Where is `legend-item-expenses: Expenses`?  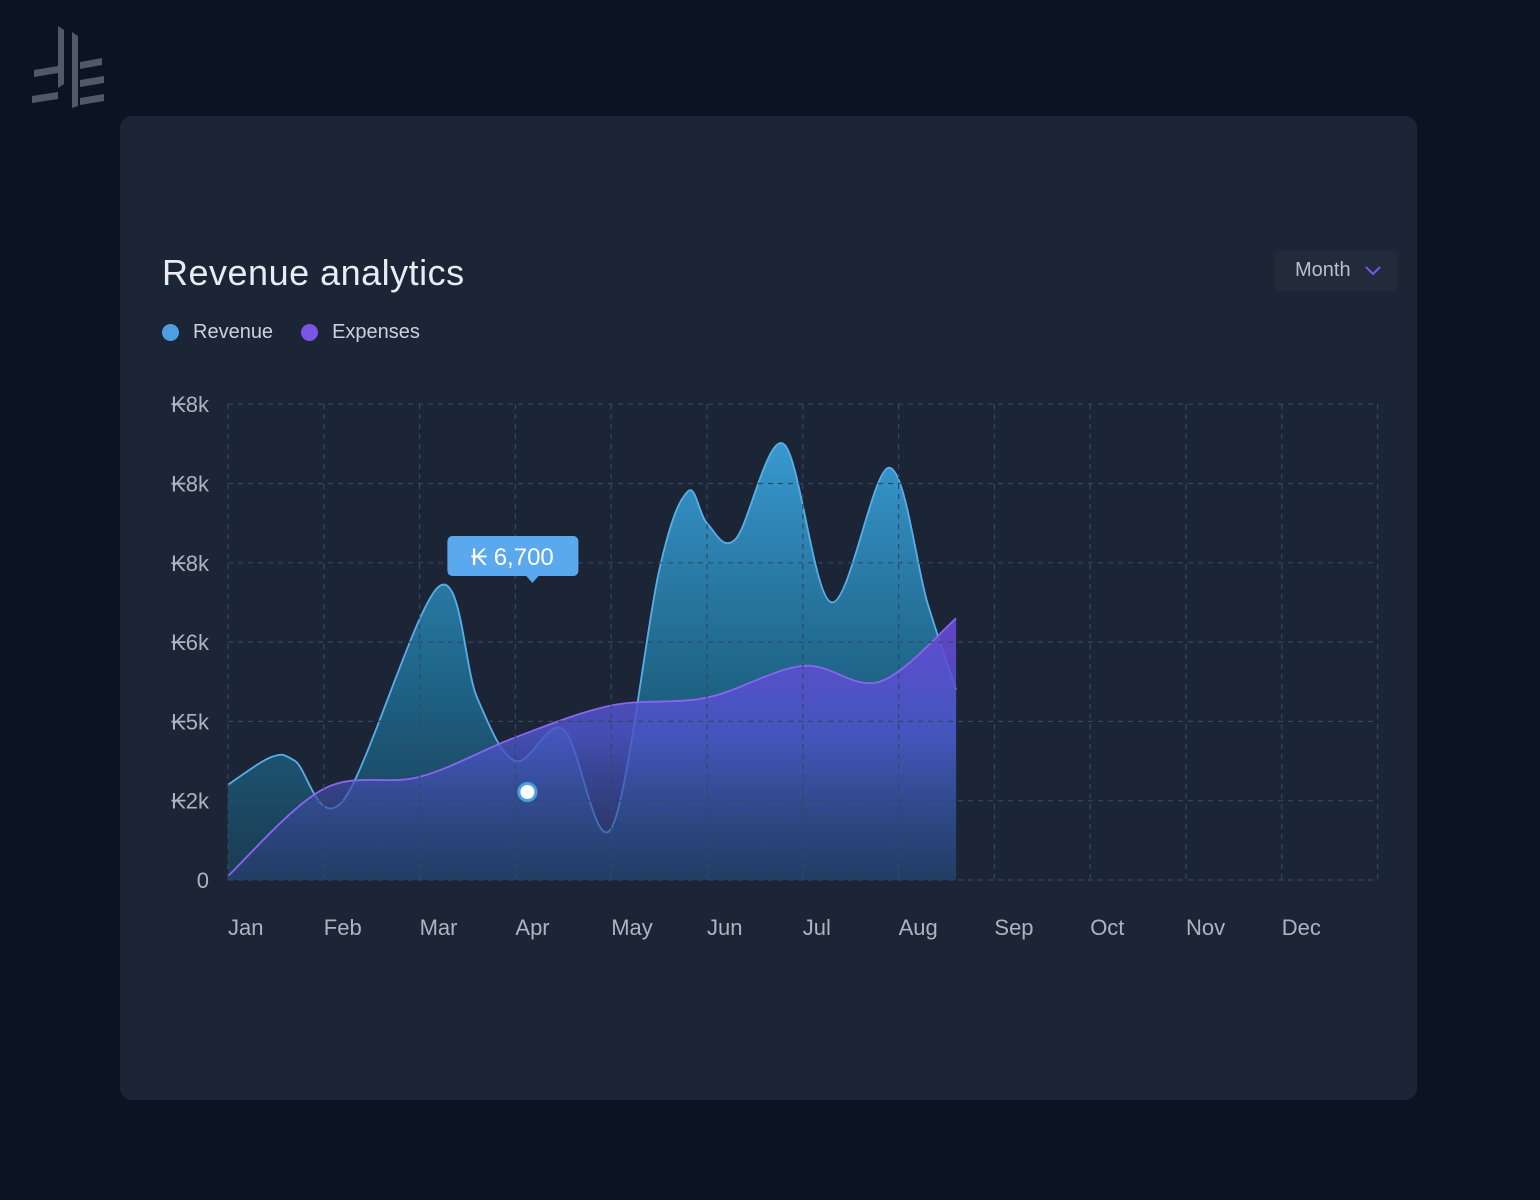
legend-item-expenses: Expenses is located at coordinates (360, 332).